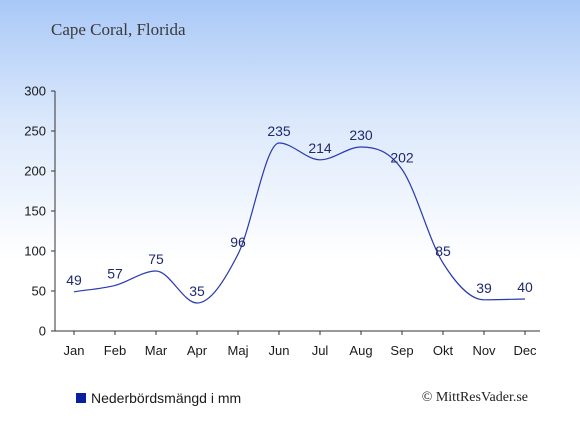  Describe the element at coordinates (35, 211) in the screenshot. I see `y-tick-label: 150` at that location.